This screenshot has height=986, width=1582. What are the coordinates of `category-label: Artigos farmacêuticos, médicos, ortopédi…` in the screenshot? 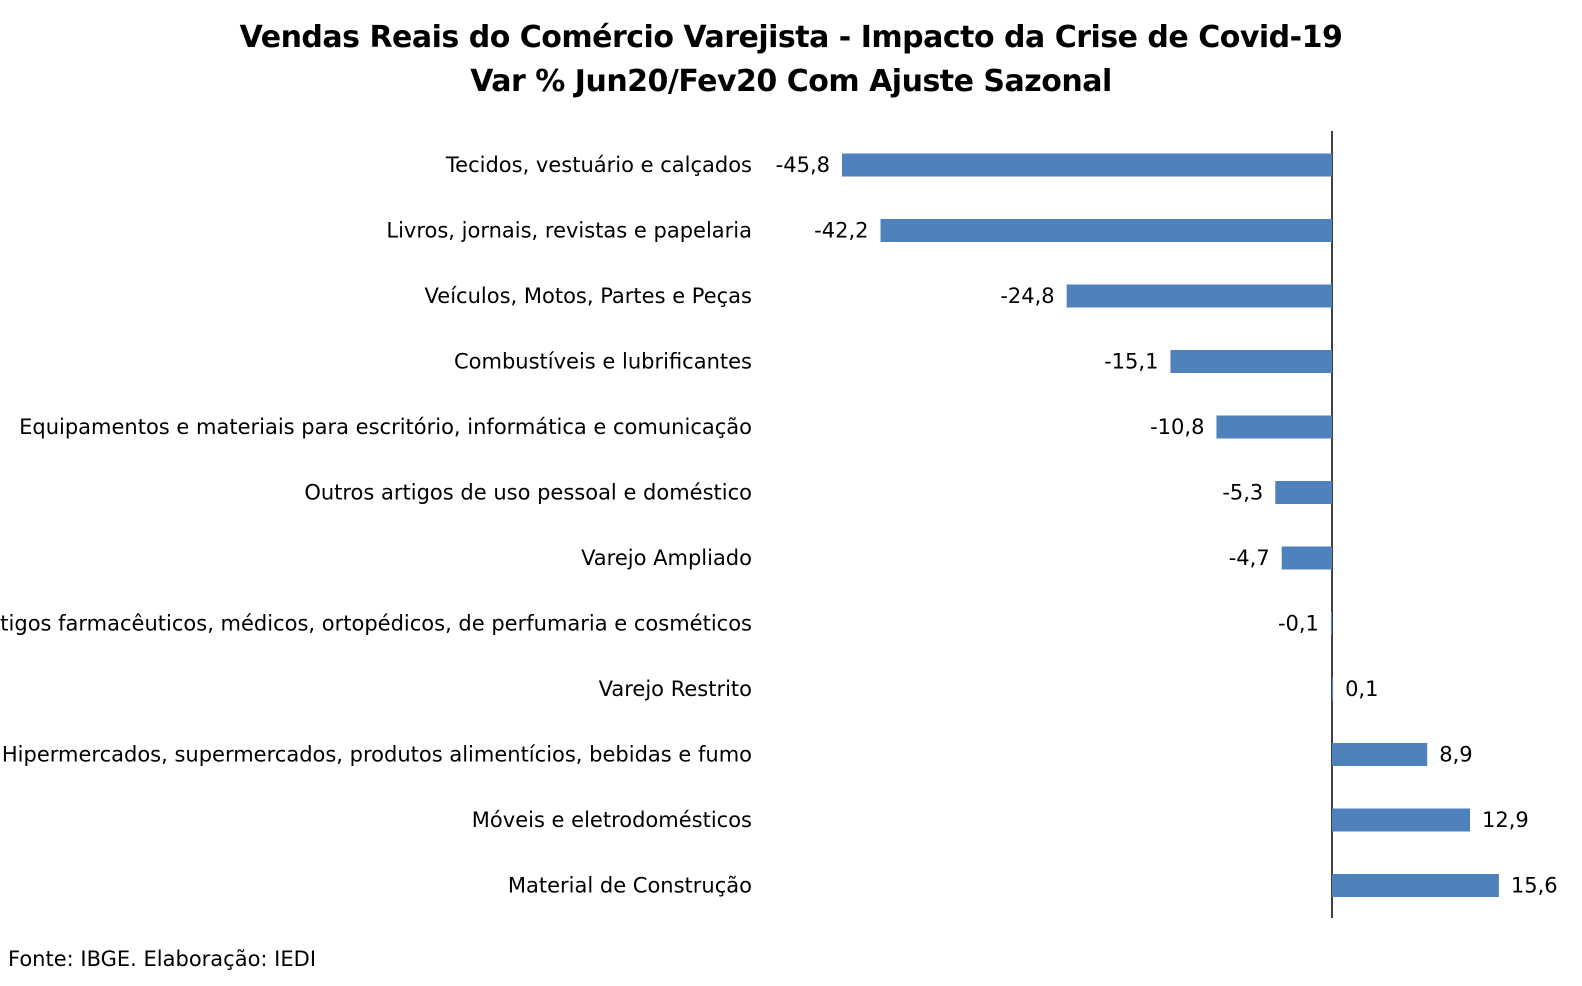 It's located at (376, 624).